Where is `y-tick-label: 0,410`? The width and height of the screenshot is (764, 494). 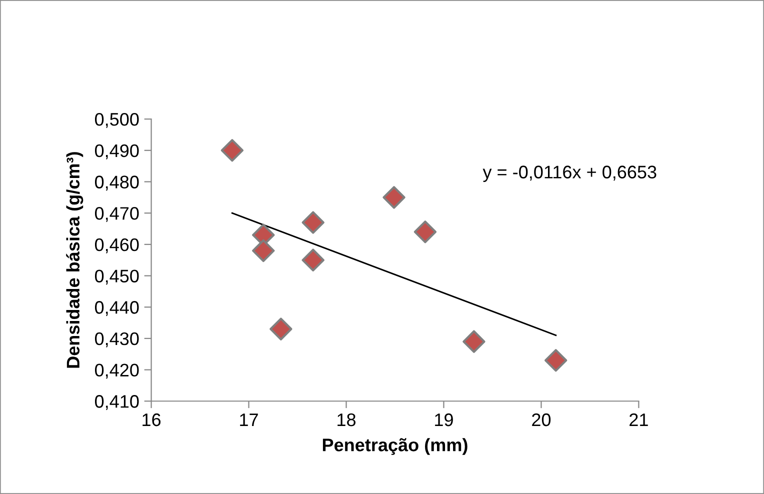
y-tick-label: 0,410 is located at coordinates (116, 402).